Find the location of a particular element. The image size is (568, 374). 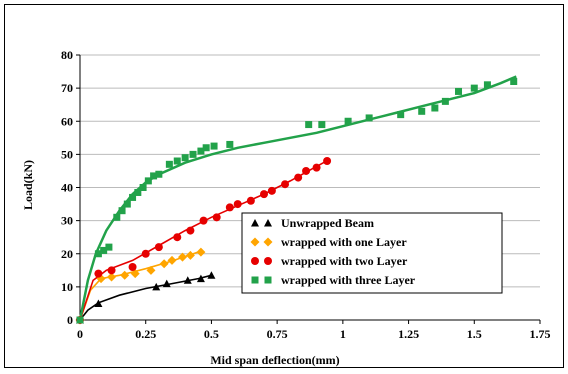

y-tick-label: 50 is located at coordinates (67, 154).